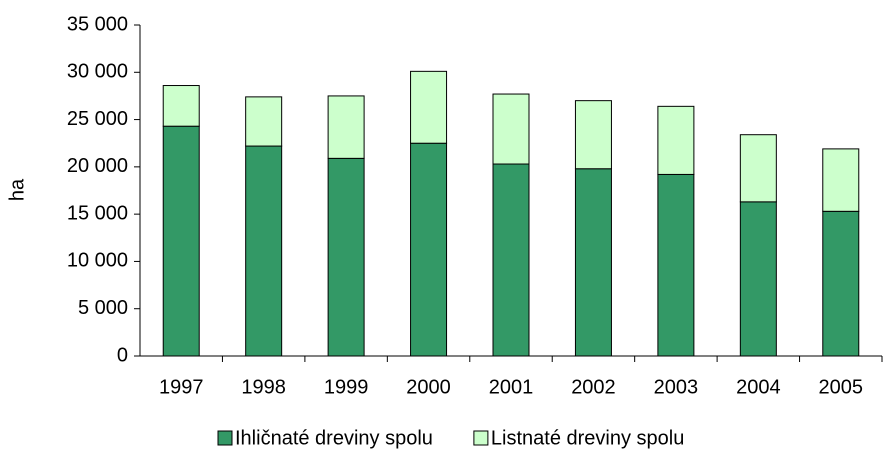  I want to click on x-tick-label: 2001, so click(511, 387).